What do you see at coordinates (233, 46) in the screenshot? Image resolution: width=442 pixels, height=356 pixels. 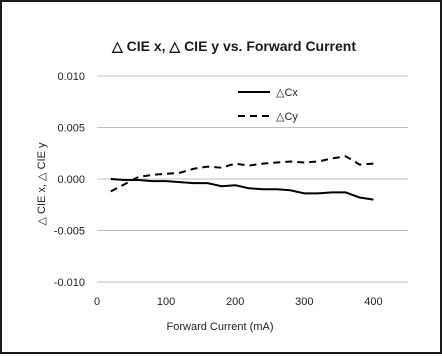 I see `chart-title: △ CIE x, △ CIE y vs. Forward Current` at bounding box center [233, 46].